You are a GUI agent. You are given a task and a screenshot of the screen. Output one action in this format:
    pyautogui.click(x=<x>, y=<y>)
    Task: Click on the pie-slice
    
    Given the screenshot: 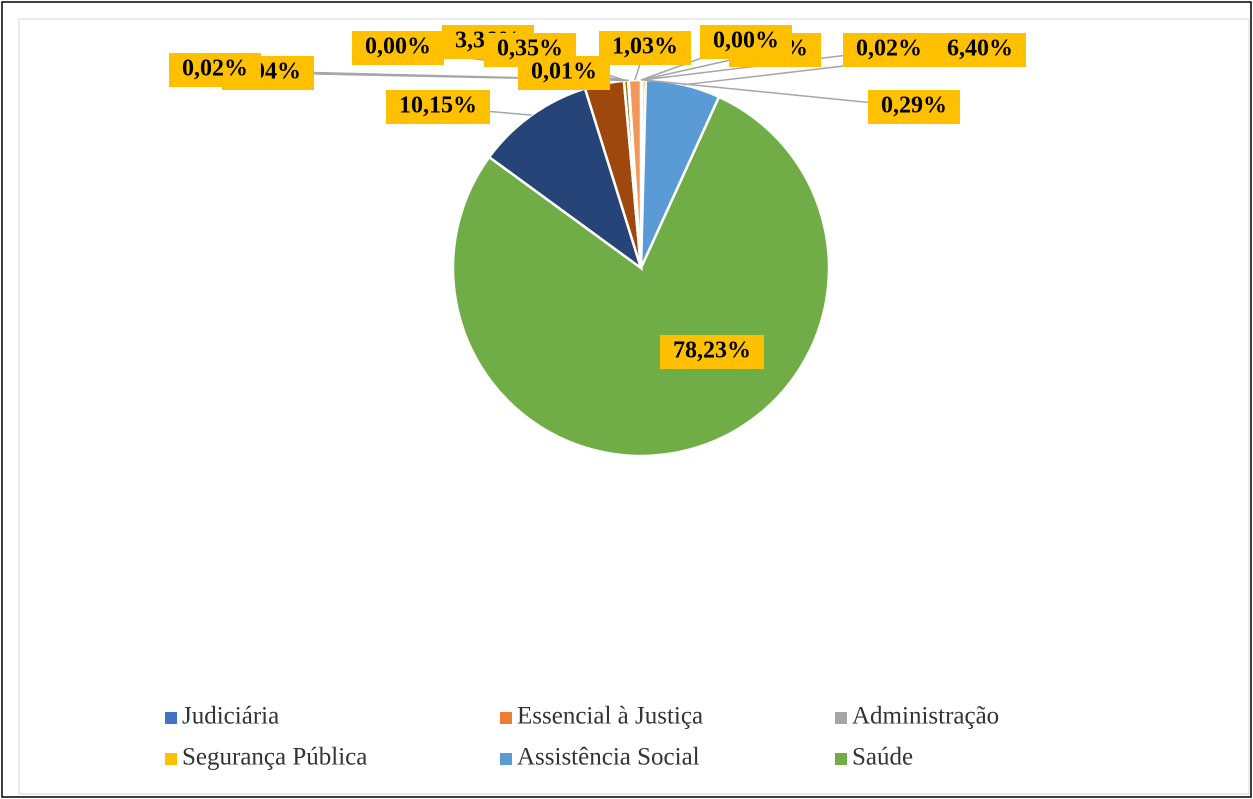 What is the action you would take?
    pyautogui.click(x=565, y=179)
    